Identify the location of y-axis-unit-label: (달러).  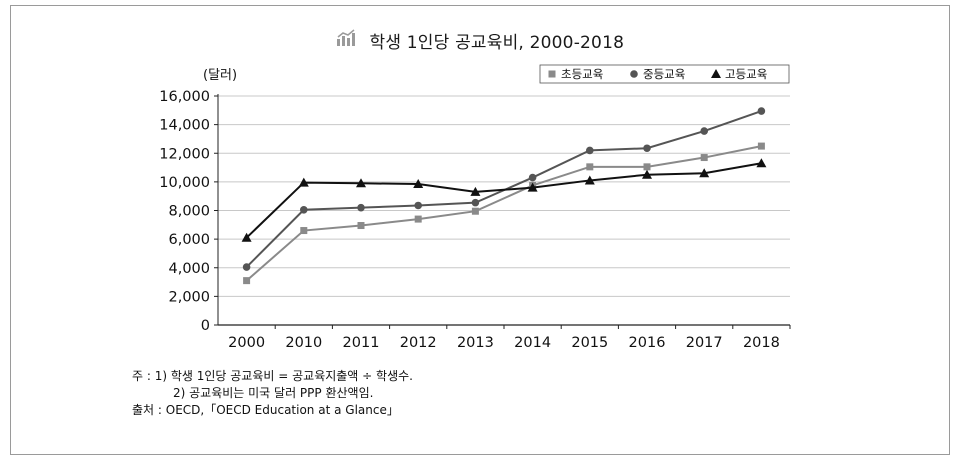
(220, 75).